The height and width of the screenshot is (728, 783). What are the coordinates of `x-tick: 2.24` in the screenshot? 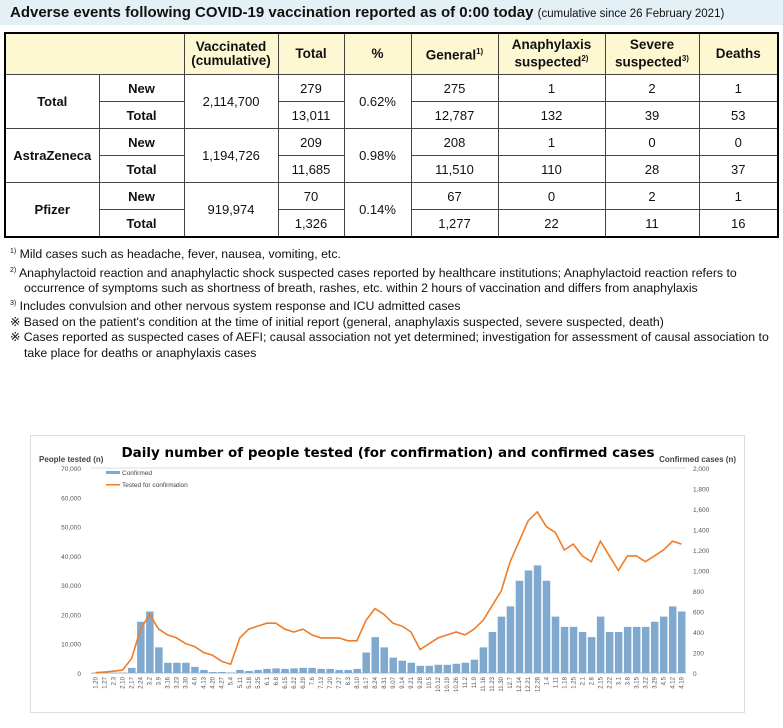 It's located at (142, 682).